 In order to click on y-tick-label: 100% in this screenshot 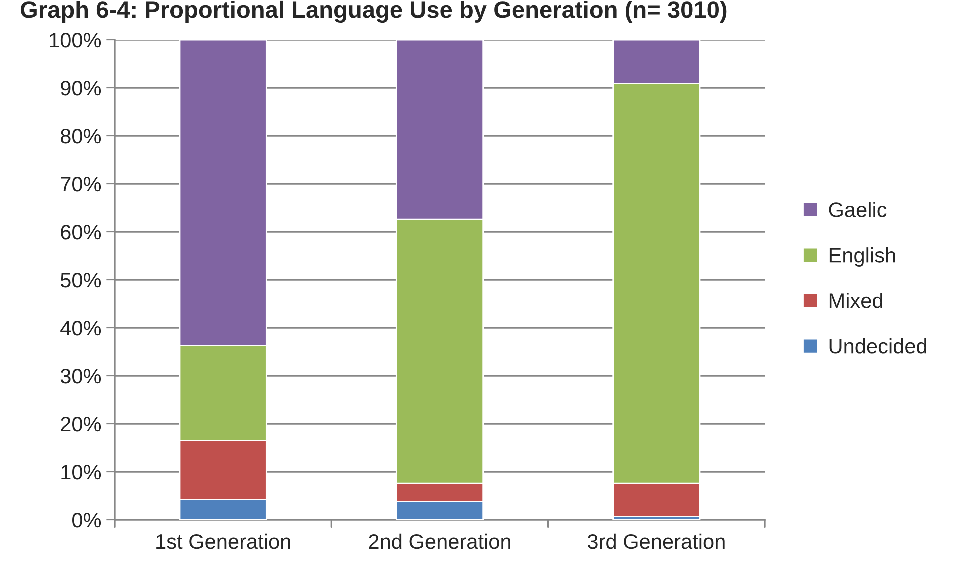, I will do `click(76, 40)`.